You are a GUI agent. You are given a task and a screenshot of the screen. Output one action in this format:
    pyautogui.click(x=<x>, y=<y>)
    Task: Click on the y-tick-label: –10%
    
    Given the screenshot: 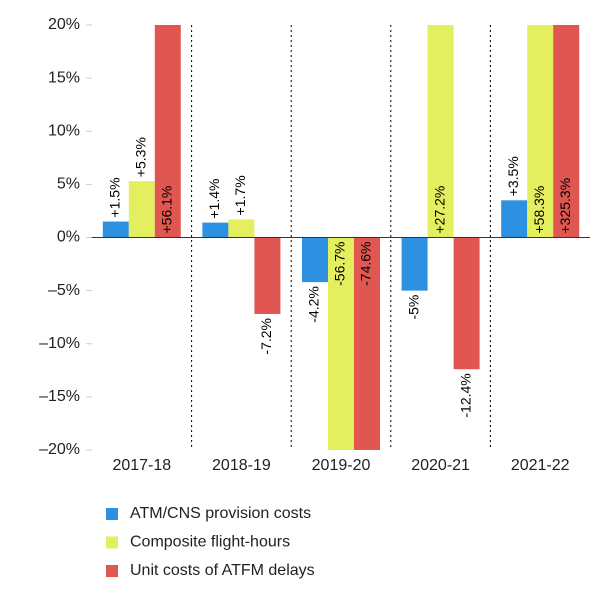 What is the action you would take?
    pyautogui.click(x=59, y=343)
    